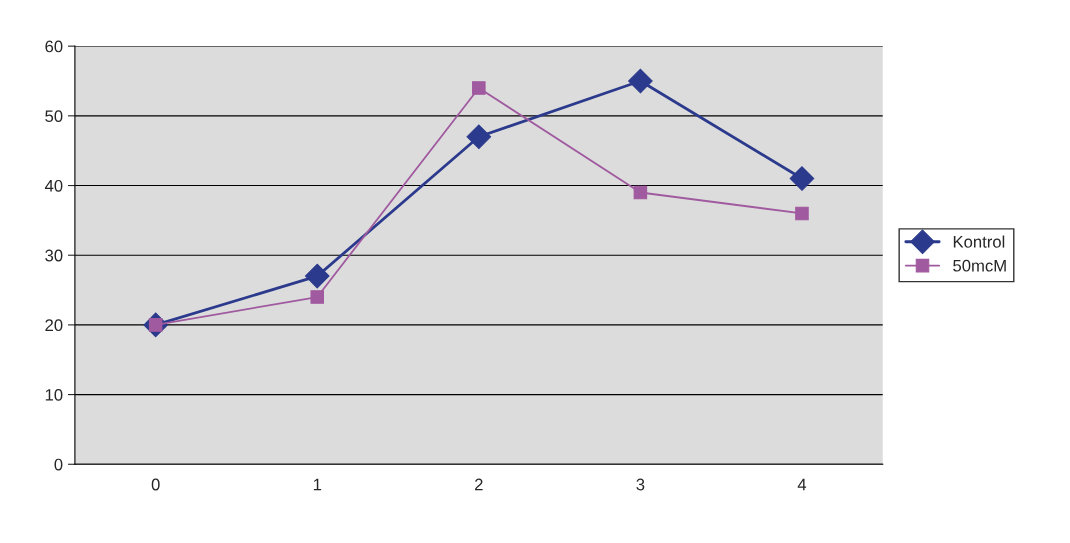  What do you see at coordinates (640, 484) in the screenshot?
I see `x-tick-label: 3` at bounding box center [640, 484].